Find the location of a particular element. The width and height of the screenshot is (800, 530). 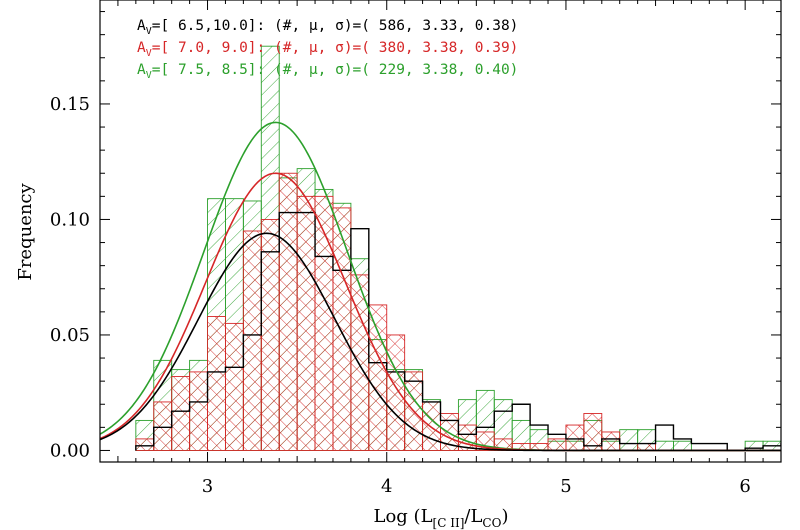

x-axis-label: Log (L[C II]/LCO) is located at coordinates (441, 518).